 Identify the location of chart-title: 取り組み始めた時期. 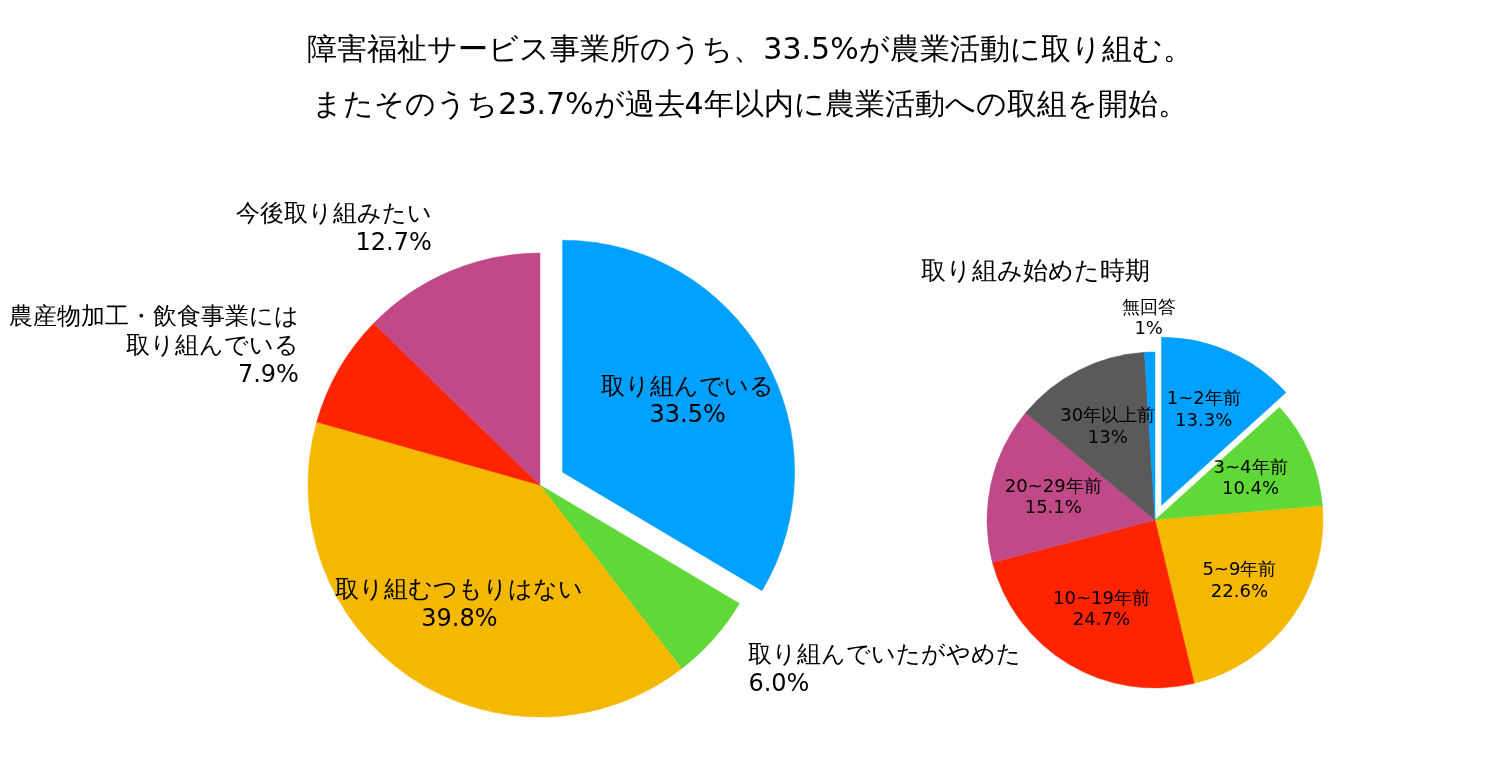
(1035, 270).